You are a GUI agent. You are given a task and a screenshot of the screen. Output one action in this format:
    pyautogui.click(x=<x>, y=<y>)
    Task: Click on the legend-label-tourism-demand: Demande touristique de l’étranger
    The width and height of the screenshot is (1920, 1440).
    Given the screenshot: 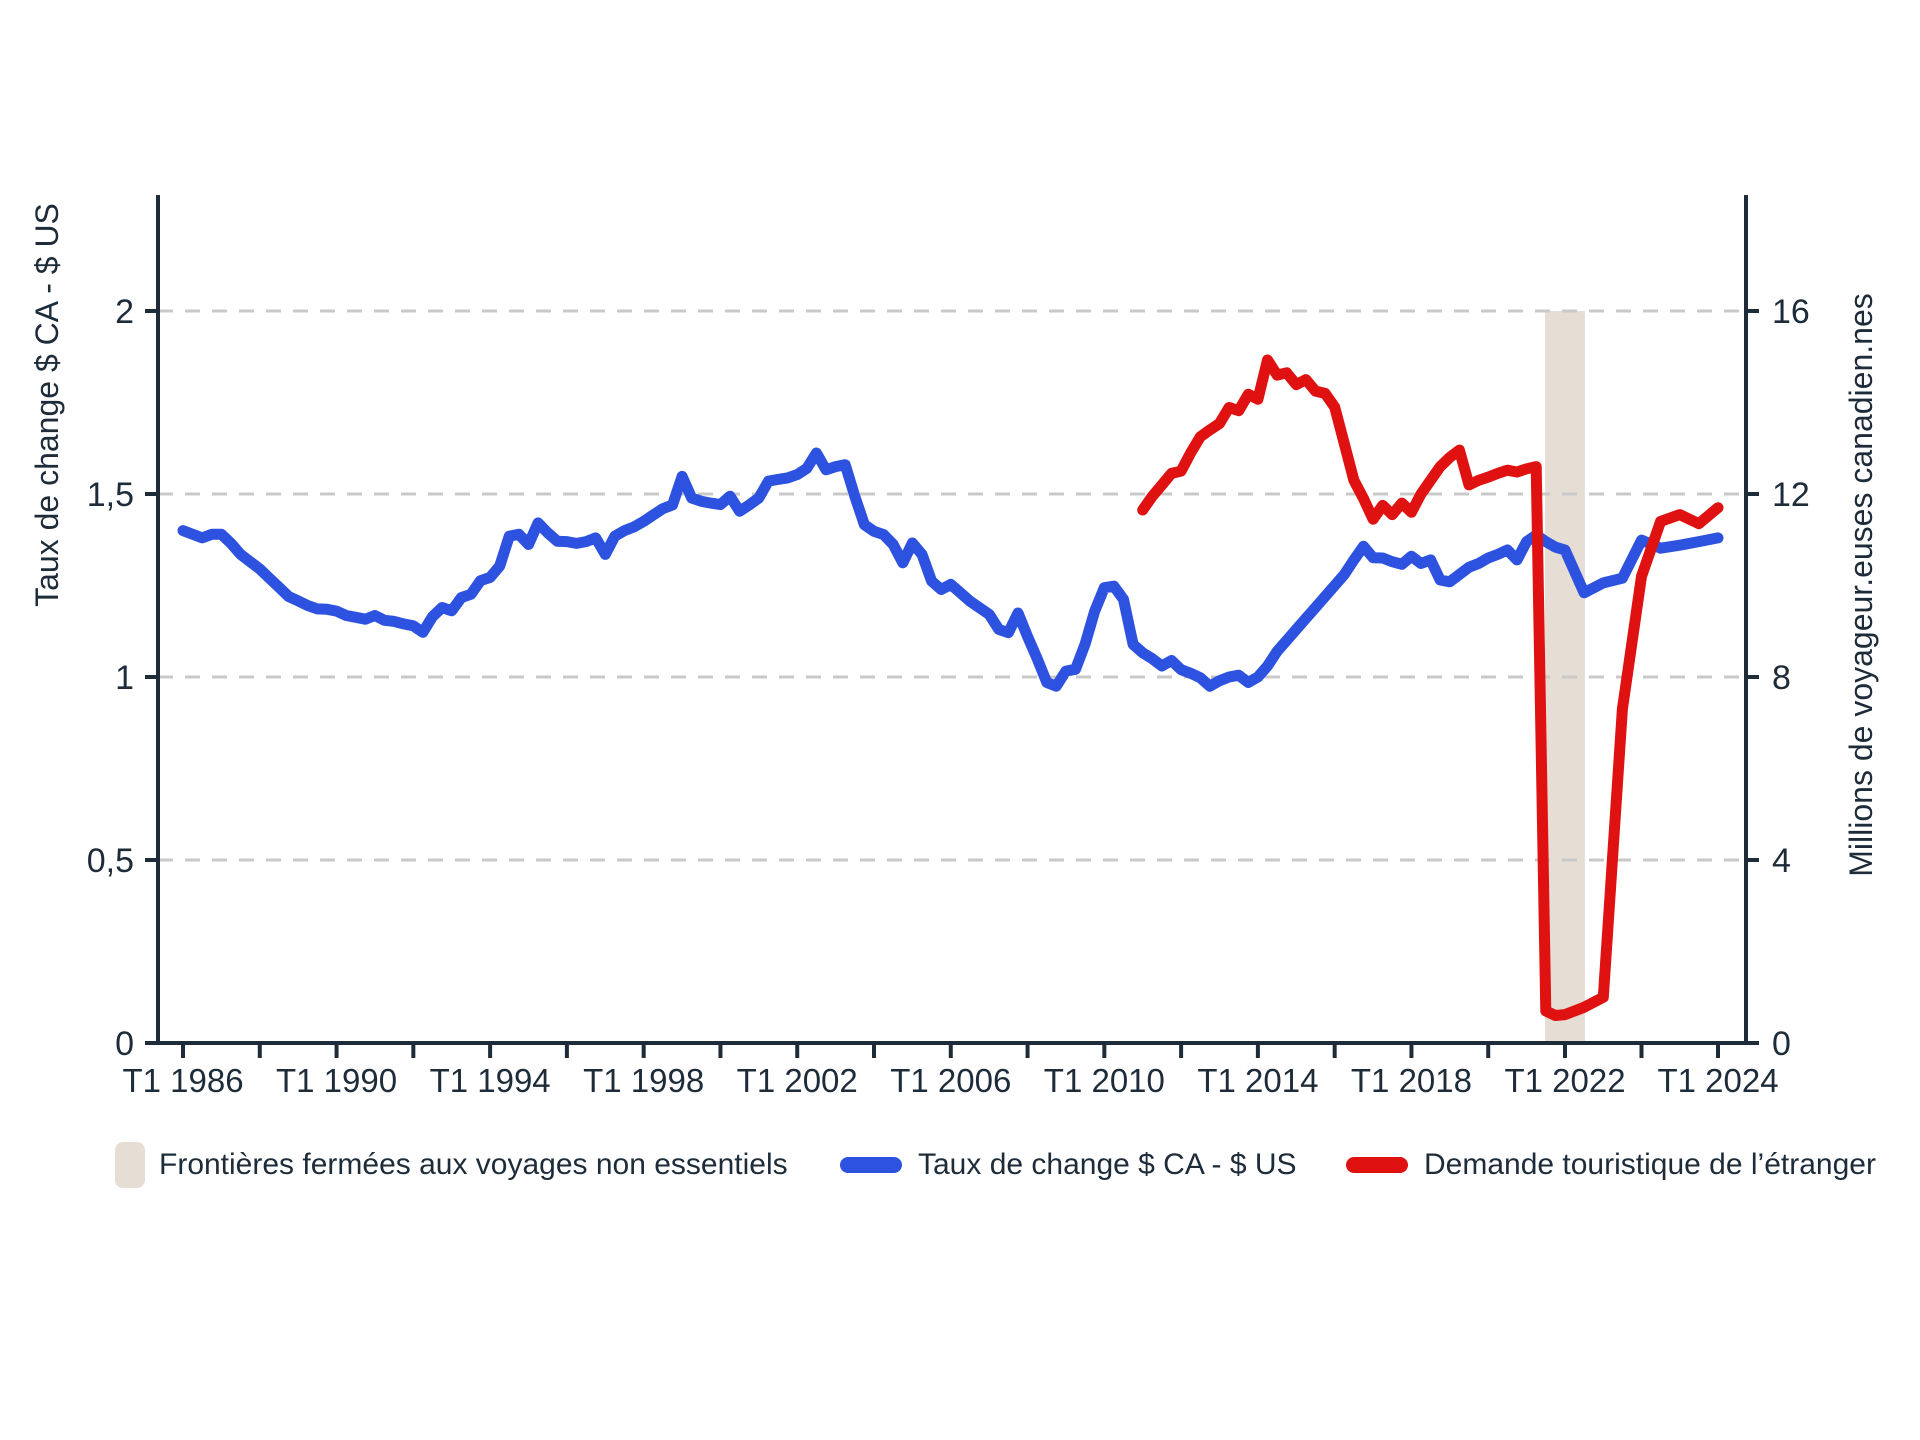 What is the action you would take?
    pyautogui.click(x=1650, y=1164)
    